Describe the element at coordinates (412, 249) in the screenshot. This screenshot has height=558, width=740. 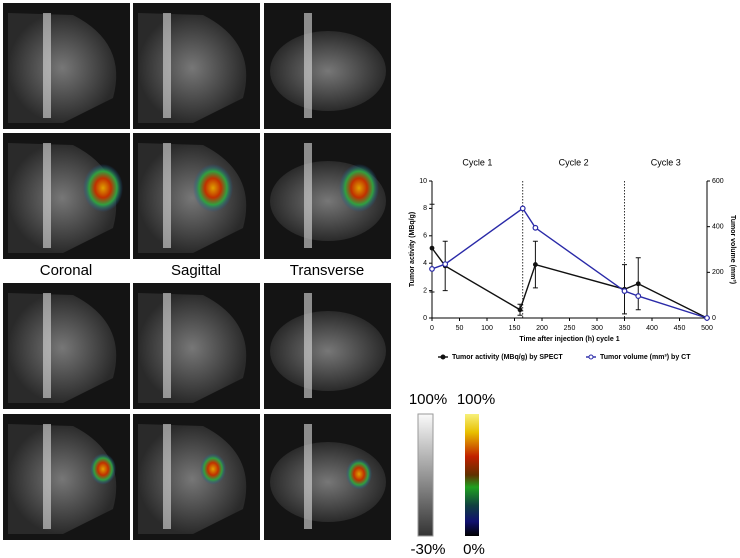
I see `y-axis-title: Tumor activity (MBq/g)` at that location.